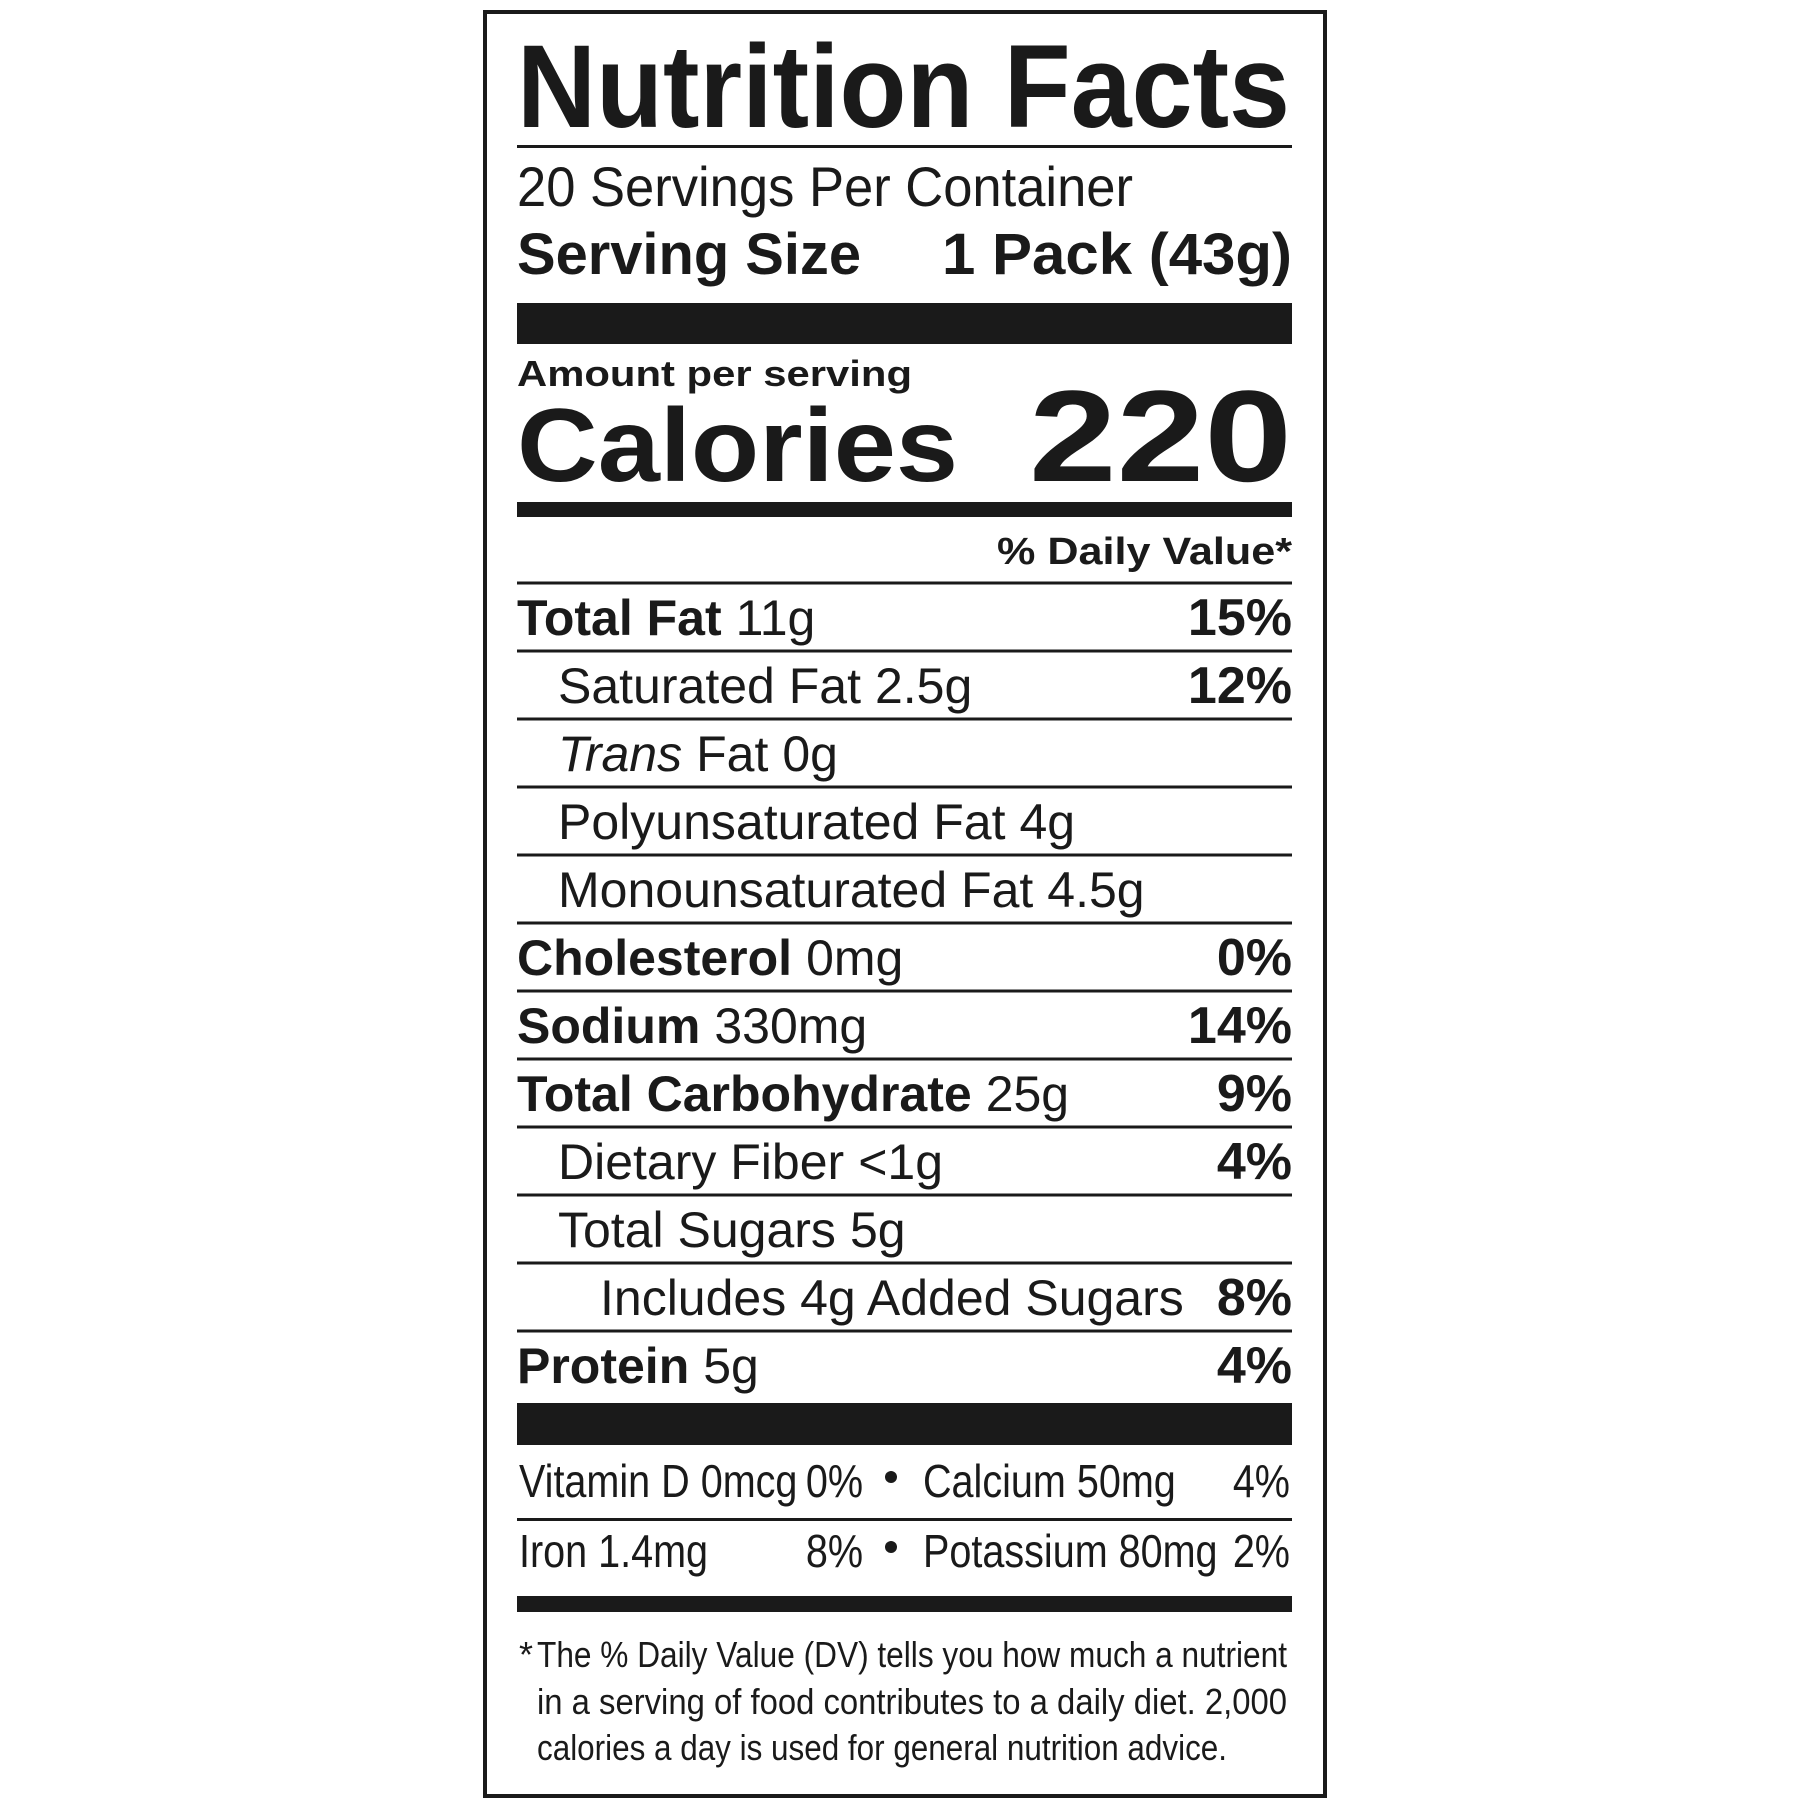  Describe the element at coordinates (1261, 1481) in the screenshot. I see `micronutrient-dv: 4%` at that location.